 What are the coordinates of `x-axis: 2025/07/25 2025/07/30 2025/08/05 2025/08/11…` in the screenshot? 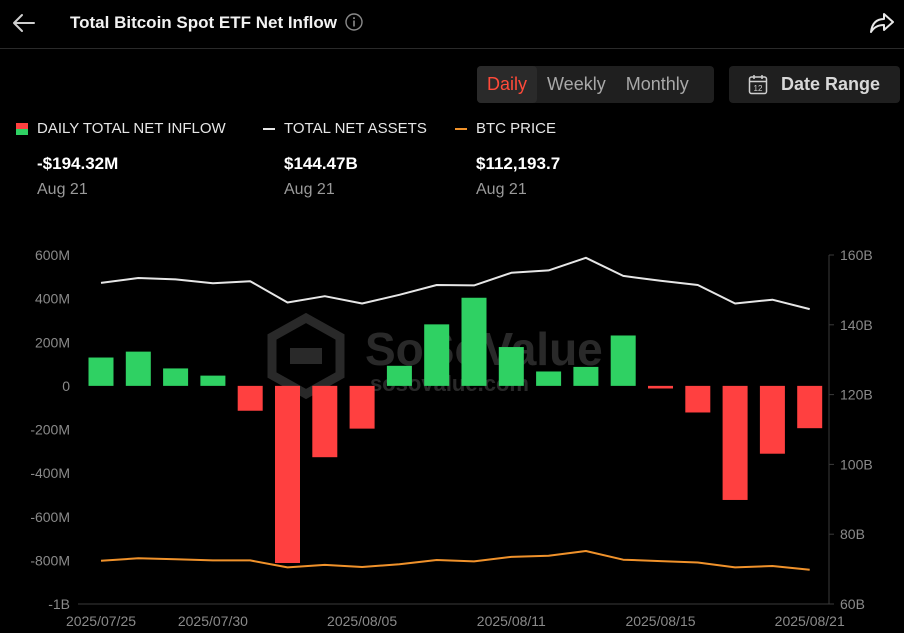 It's located at (455, 616).